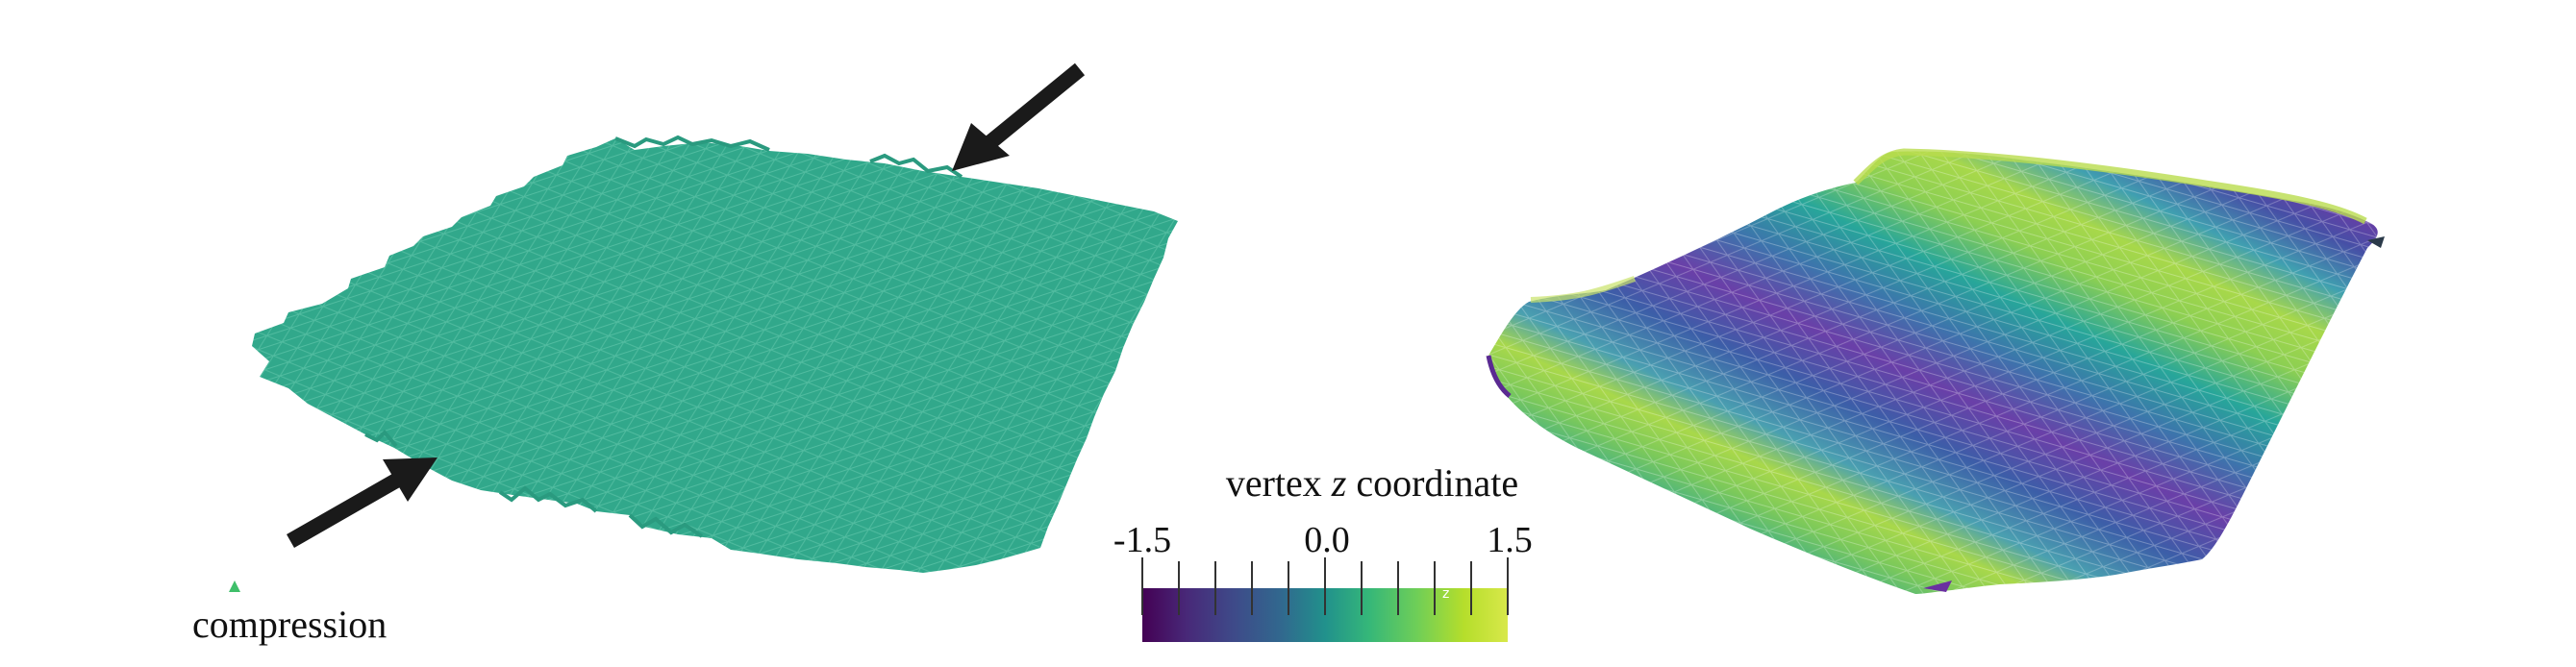 The width and height of the screenshot is (2576, 667). I want to click on colorbar-tick-label-mid: 0.0, so click(1327, 540).